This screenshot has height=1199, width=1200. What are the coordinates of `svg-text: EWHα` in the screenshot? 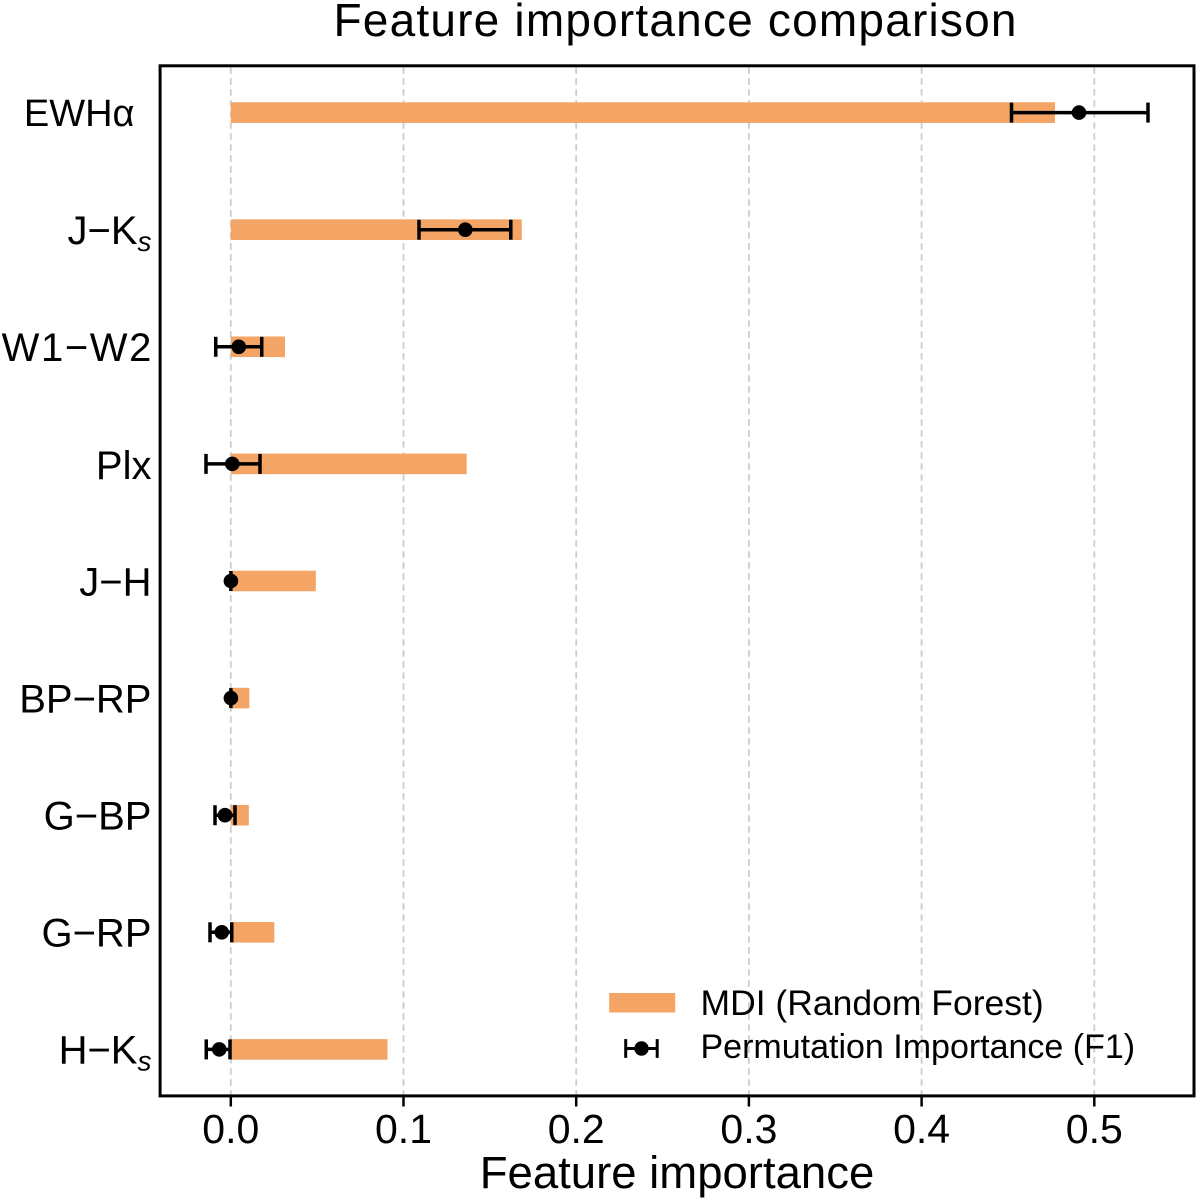 It's located at (79, 114).